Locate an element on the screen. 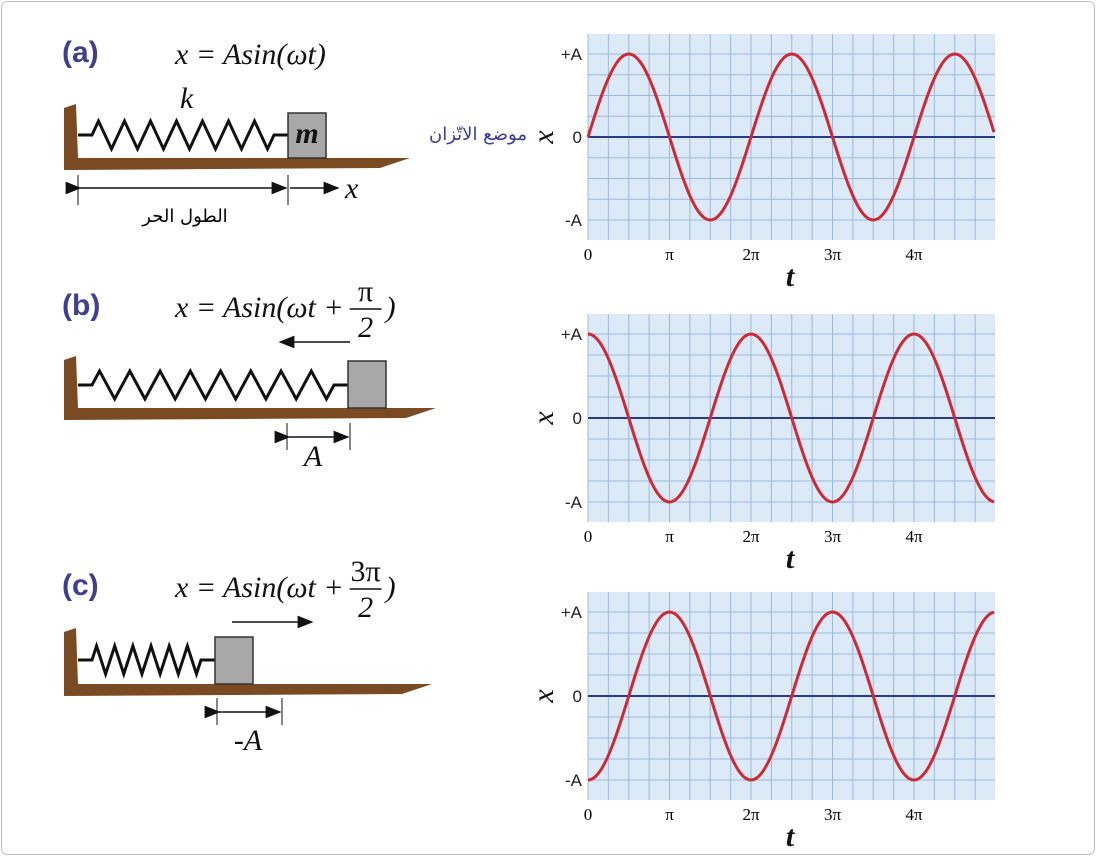  mass-label: m is located at coordinates (306, 133).